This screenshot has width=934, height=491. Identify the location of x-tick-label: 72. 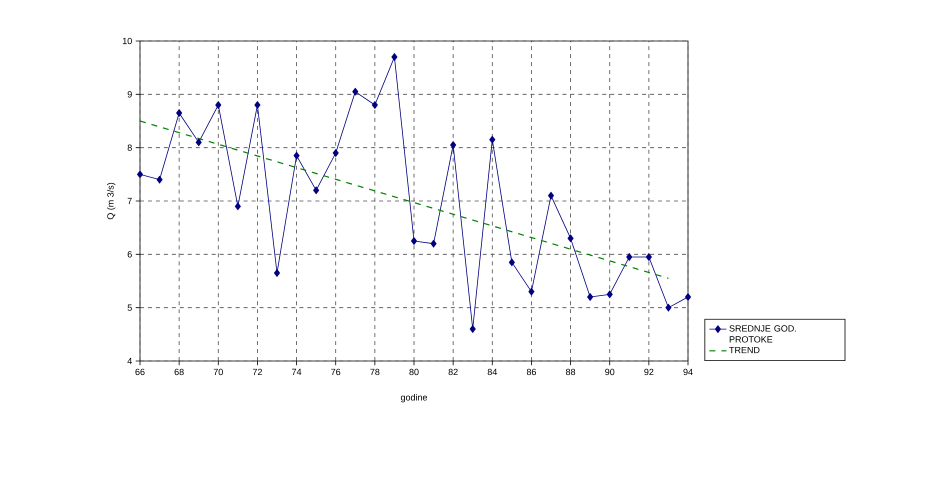
(257, 372).